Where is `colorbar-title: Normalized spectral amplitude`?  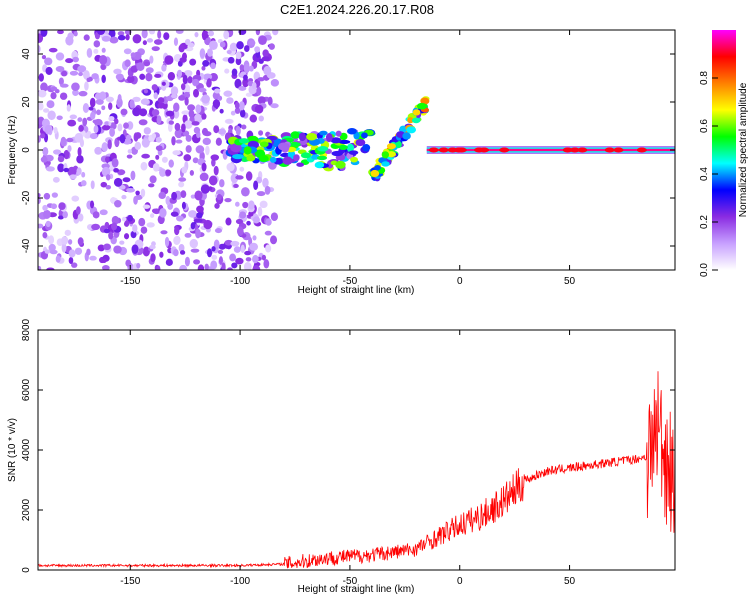 colorbar-title: Normalized spectral amplitude is located at coordinates (743, 149).